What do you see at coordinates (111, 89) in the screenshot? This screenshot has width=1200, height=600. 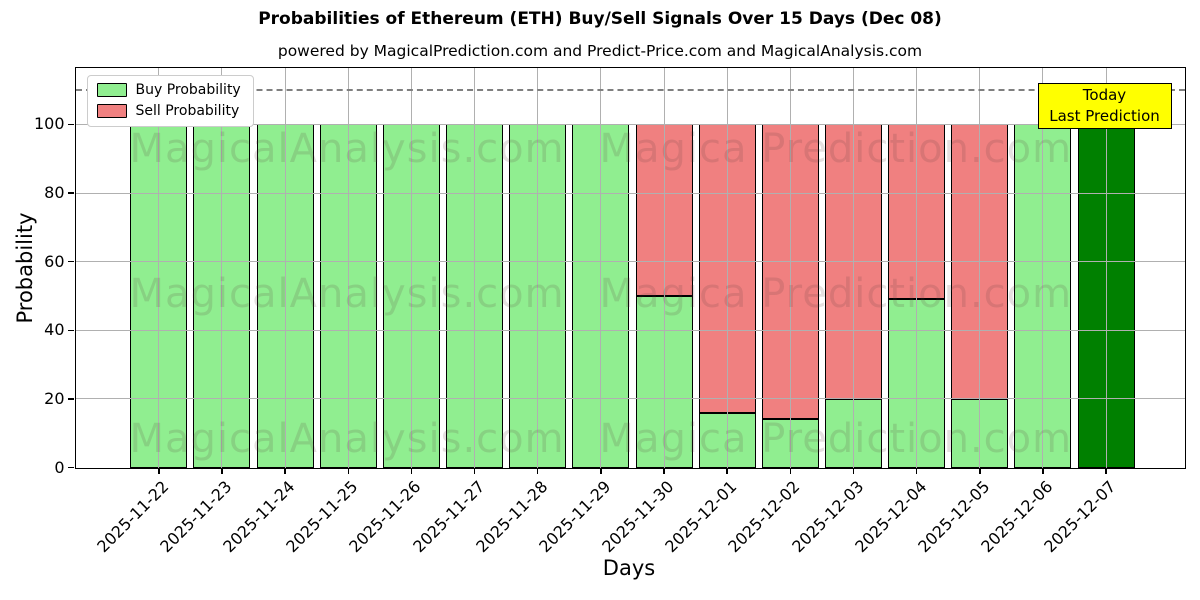 I see `buy-color-swatch` at bounding box center [111, 89].